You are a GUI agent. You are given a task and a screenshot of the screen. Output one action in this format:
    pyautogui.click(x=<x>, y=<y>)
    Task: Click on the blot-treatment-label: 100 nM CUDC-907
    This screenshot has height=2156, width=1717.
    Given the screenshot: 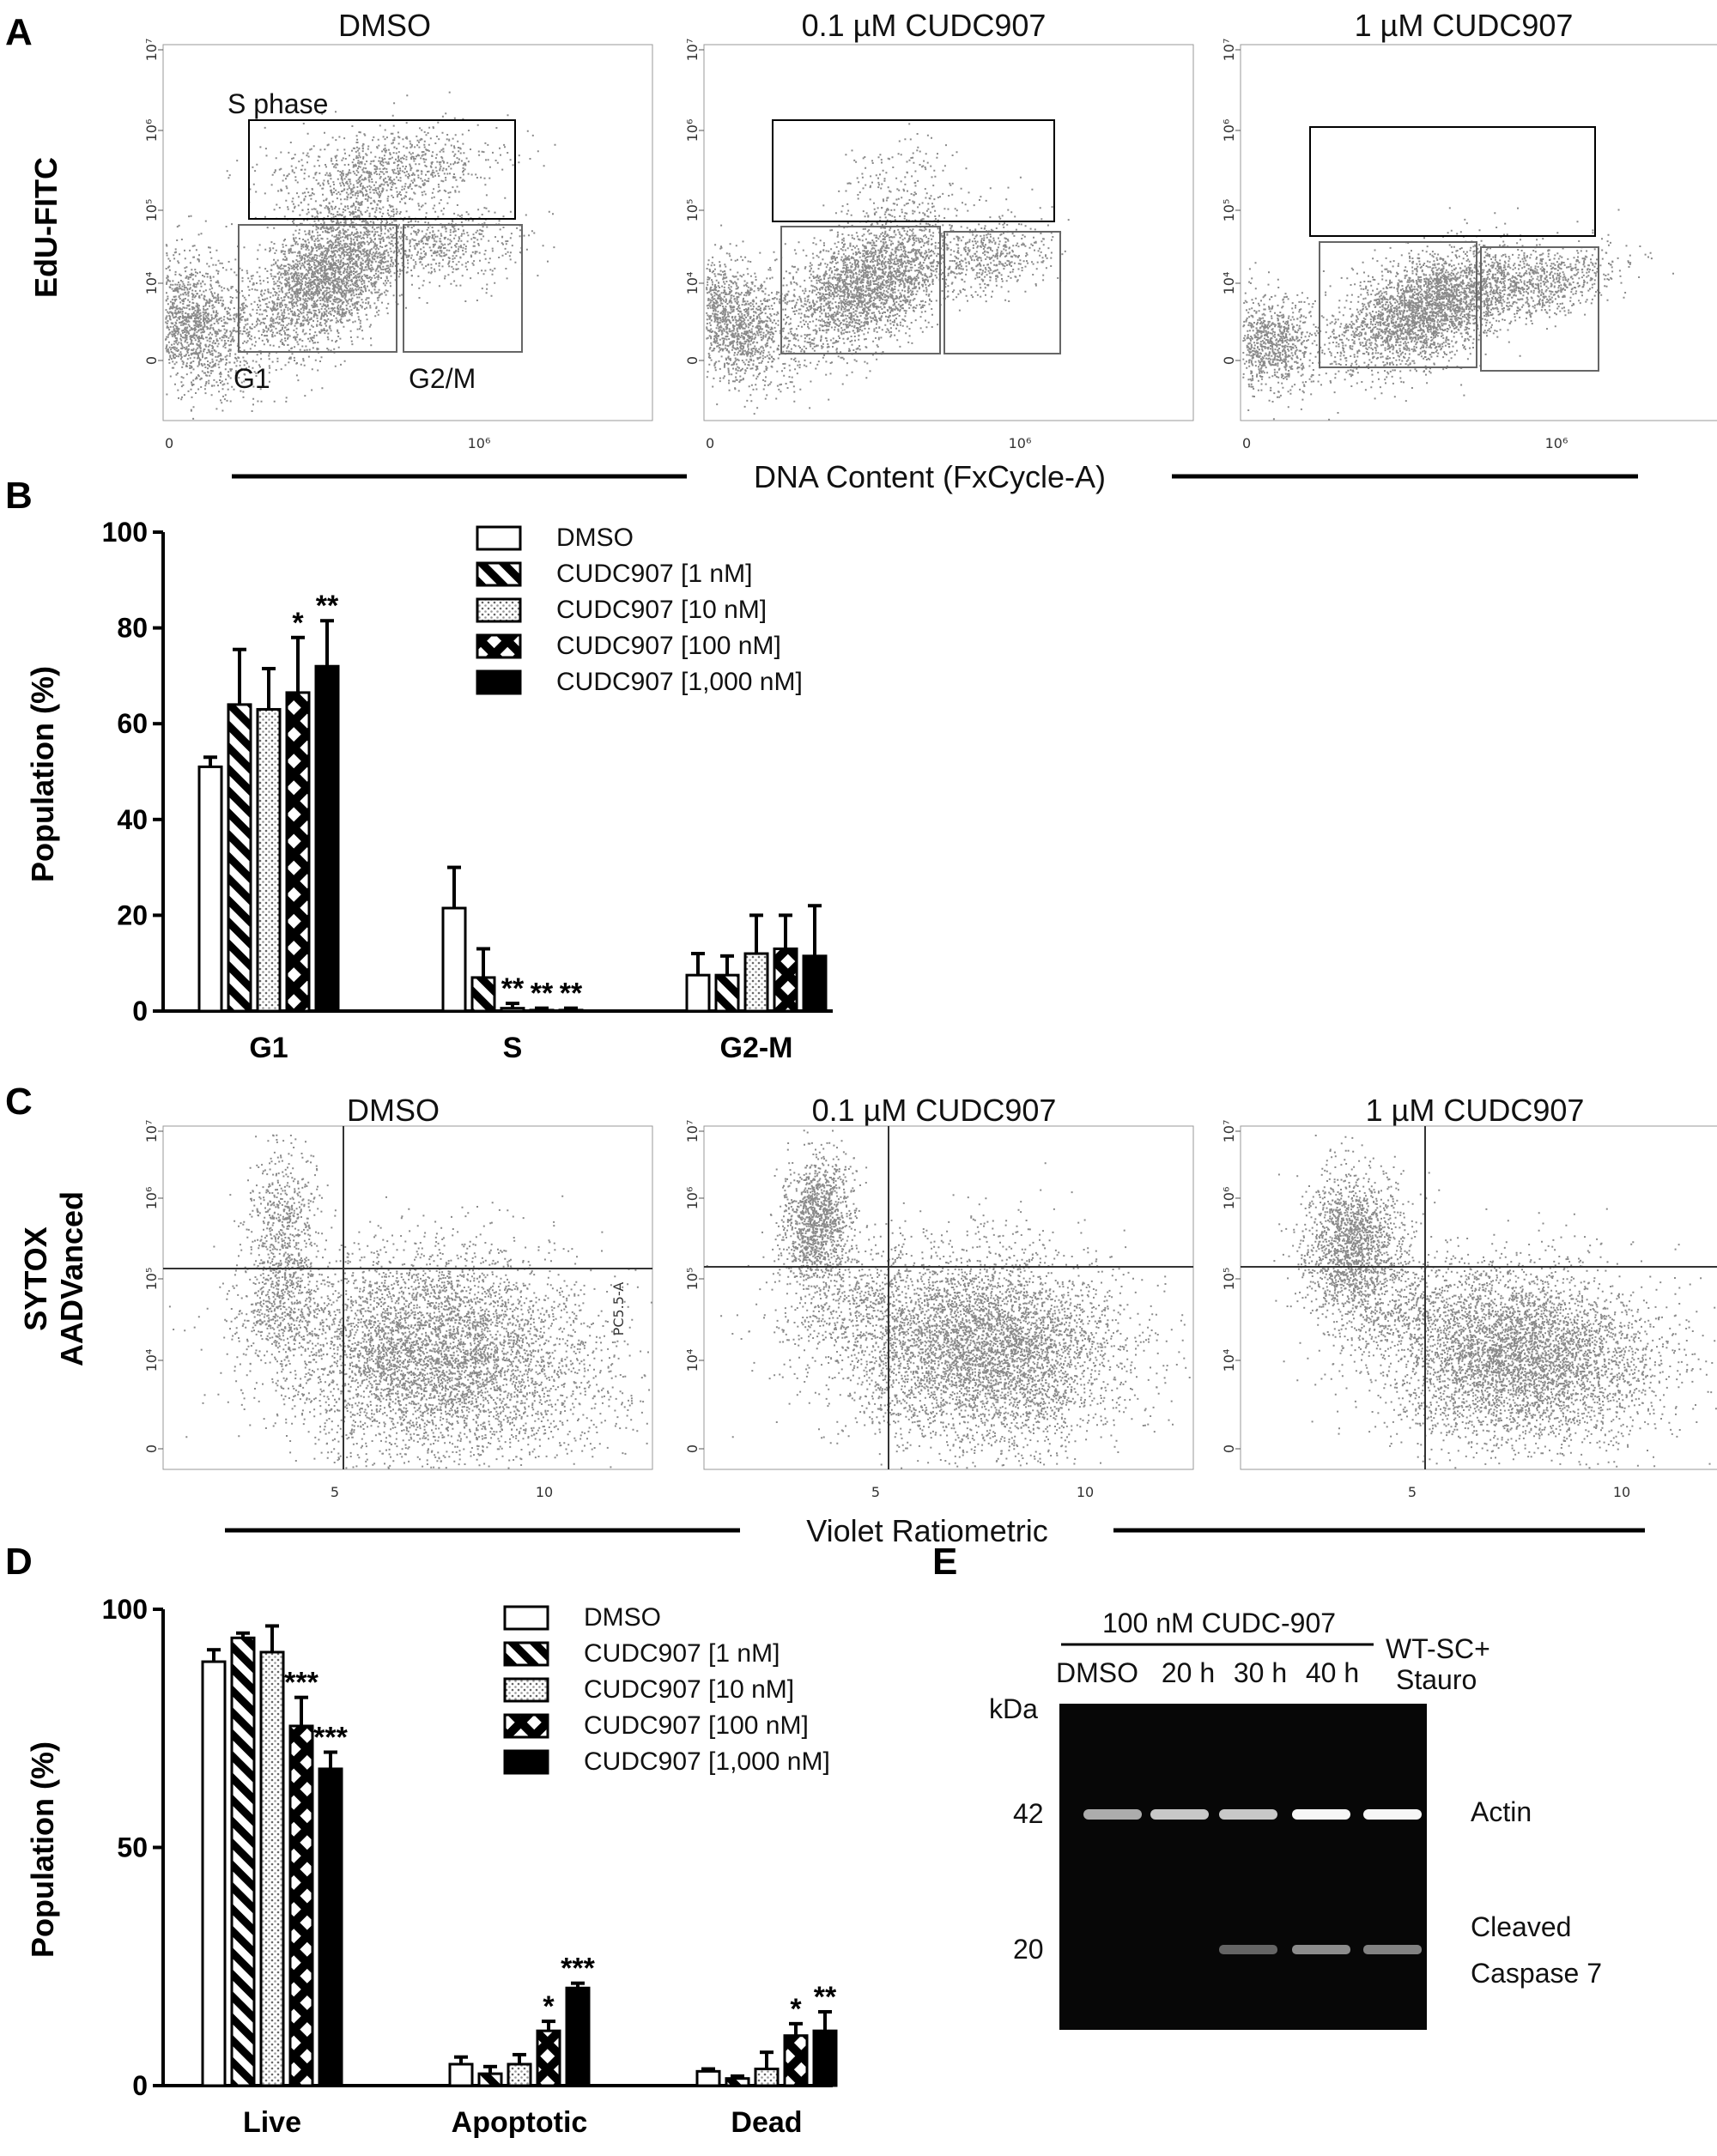 What is the action you would take?
    pyautogui.click(x=1219, y=1623)
    